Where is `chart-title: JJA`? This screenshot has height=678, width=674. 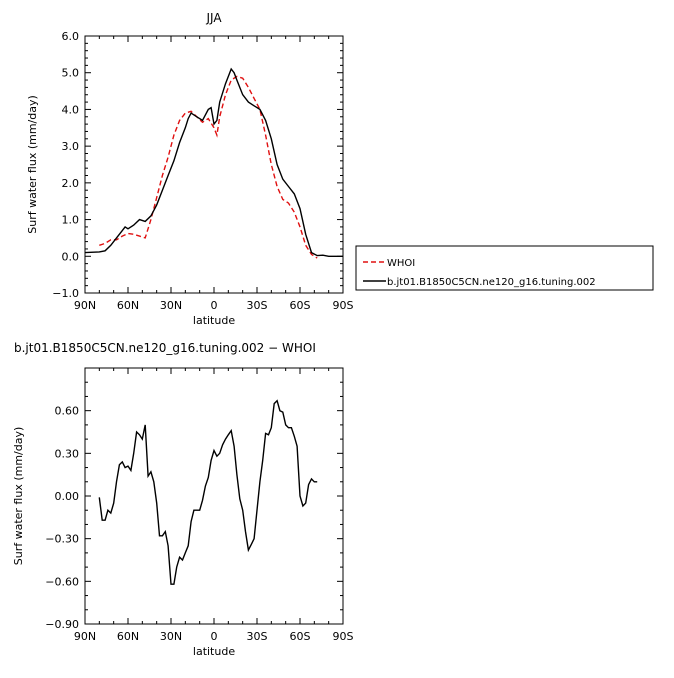
chart-title: JJA is located at coordinates (213, 18).